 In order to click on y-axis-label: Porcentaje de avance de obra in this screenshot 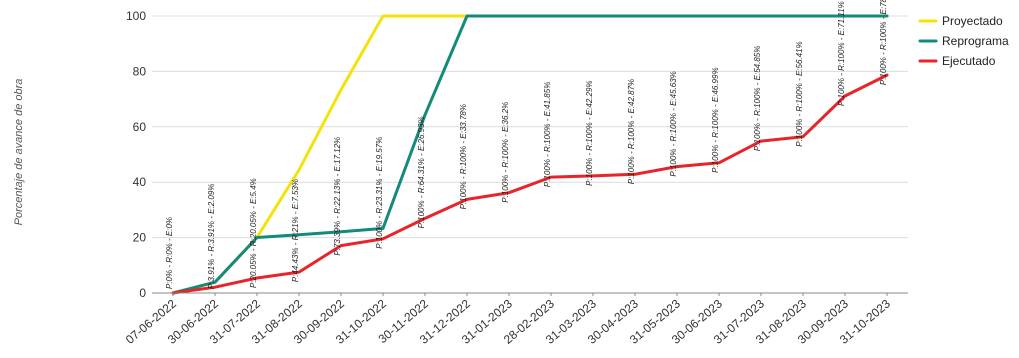, I will do `click(19, 152)`.